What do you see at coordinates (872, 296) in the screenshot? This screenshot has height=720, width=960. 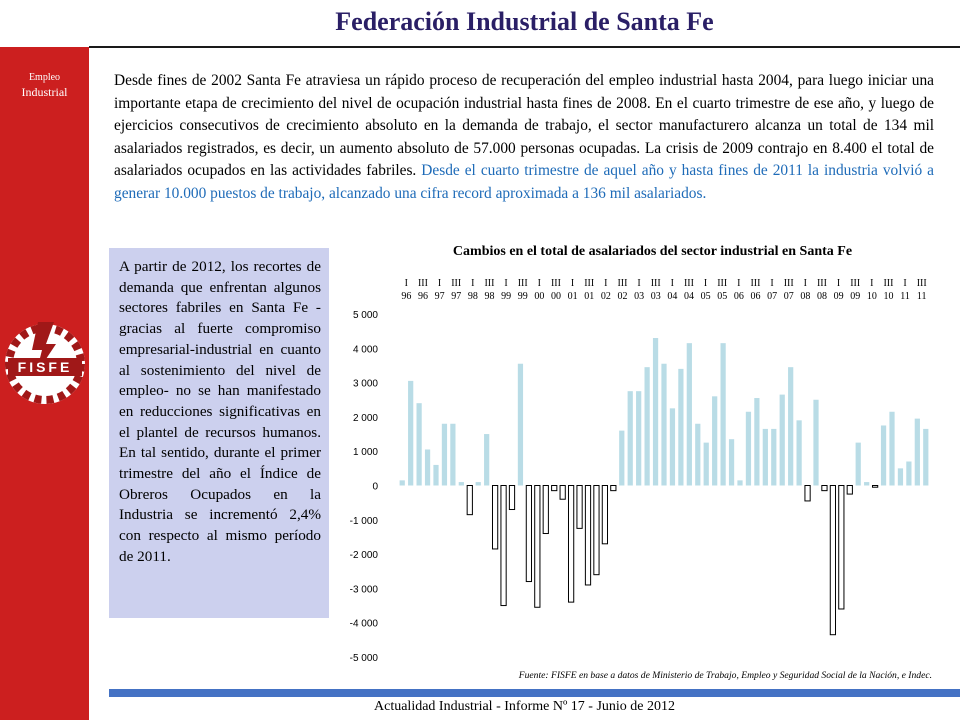 I see `top-label-year: 10` at bounding box center [872, 296].